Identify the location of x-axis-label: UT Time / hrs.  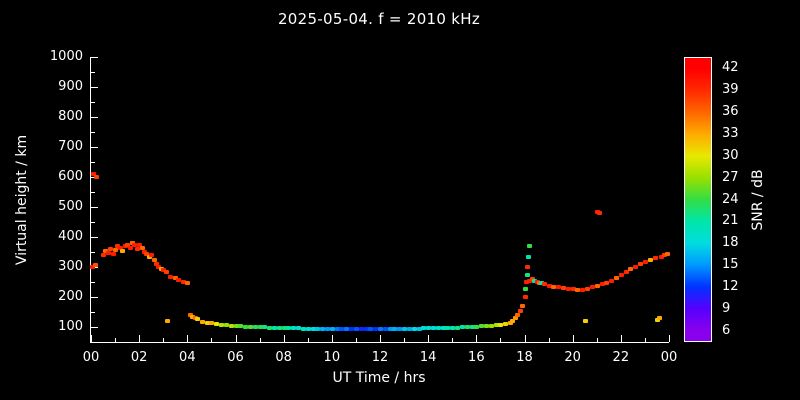
(379, 378).